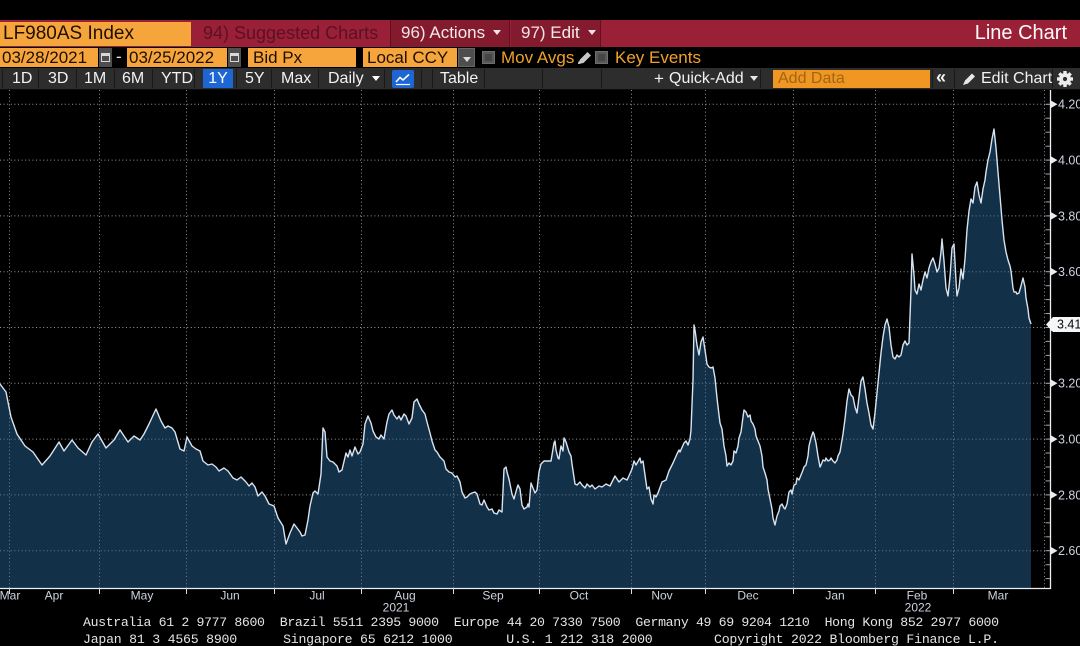 The image size is (1080, 646). What do you see at coordinates (1069, 440) in the screenshot?
I see `svg-text: 3.00` at bounding box center [1069, 440].